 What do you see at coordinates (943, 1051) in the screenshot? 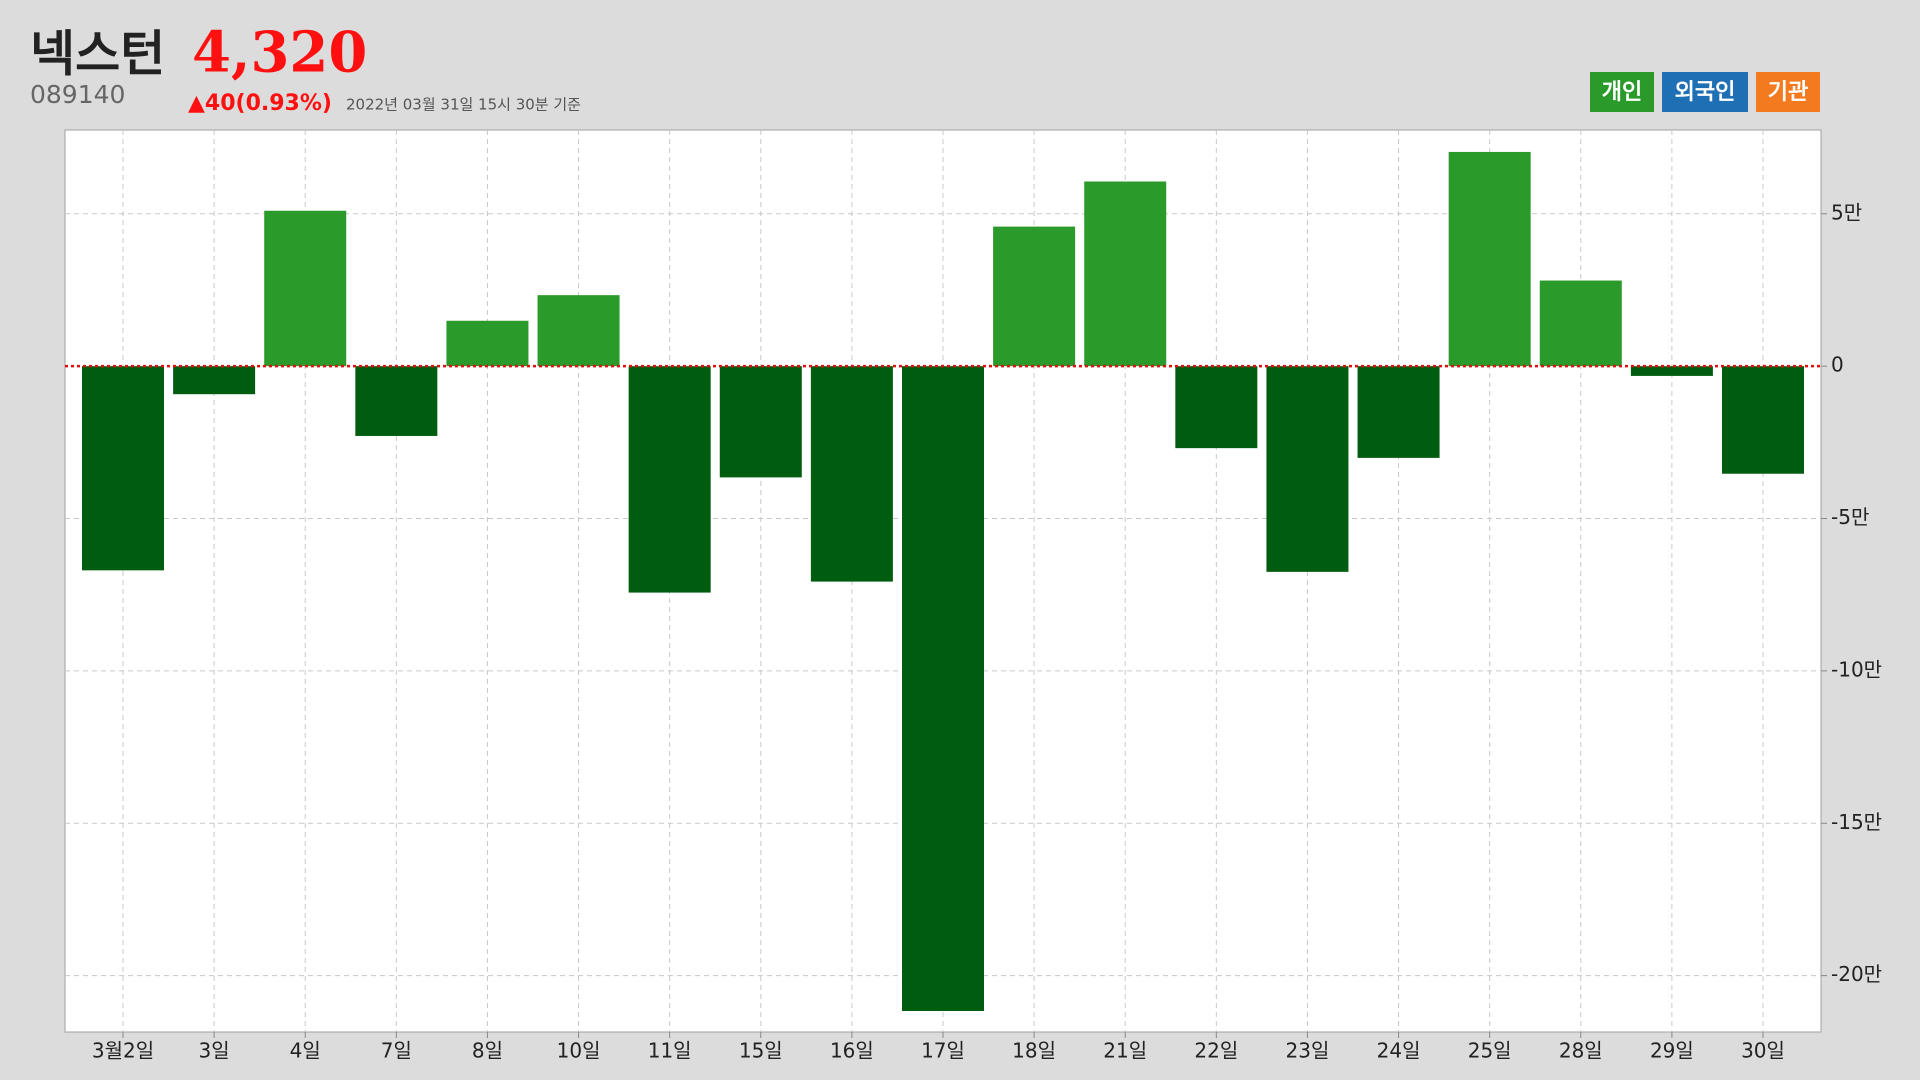
I see `x-tick-label: 17일` at bounding box center [943, 1051].